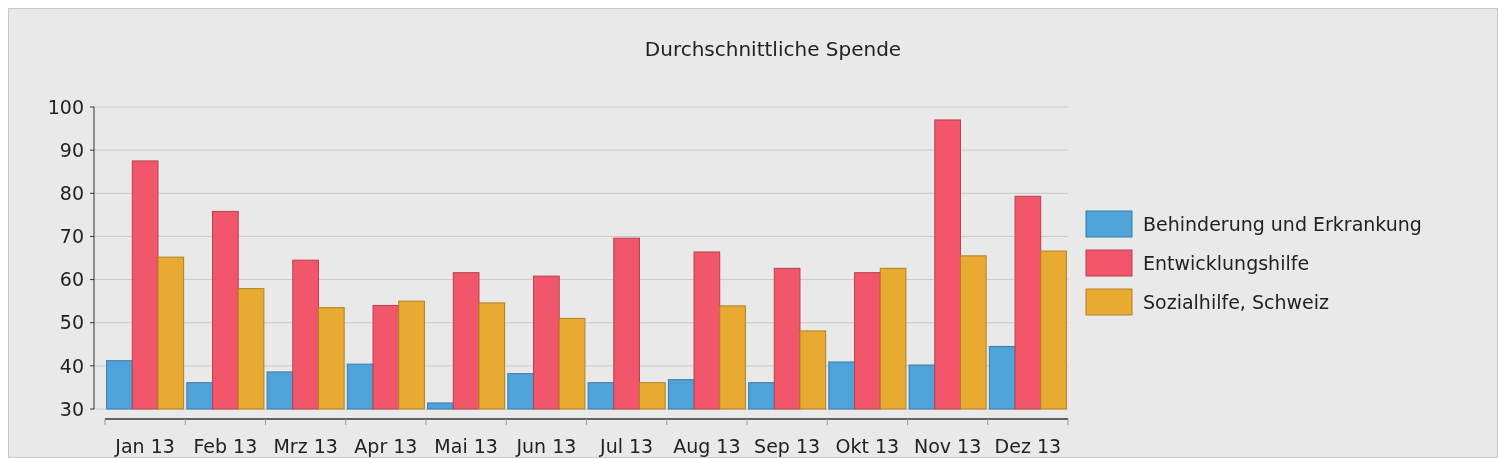 The height and width of the screenshot is (458, 1506). Describe the element at coordinates (787, 446) in the screenshot. I see `x-tick-label: Sep 13` at that location.